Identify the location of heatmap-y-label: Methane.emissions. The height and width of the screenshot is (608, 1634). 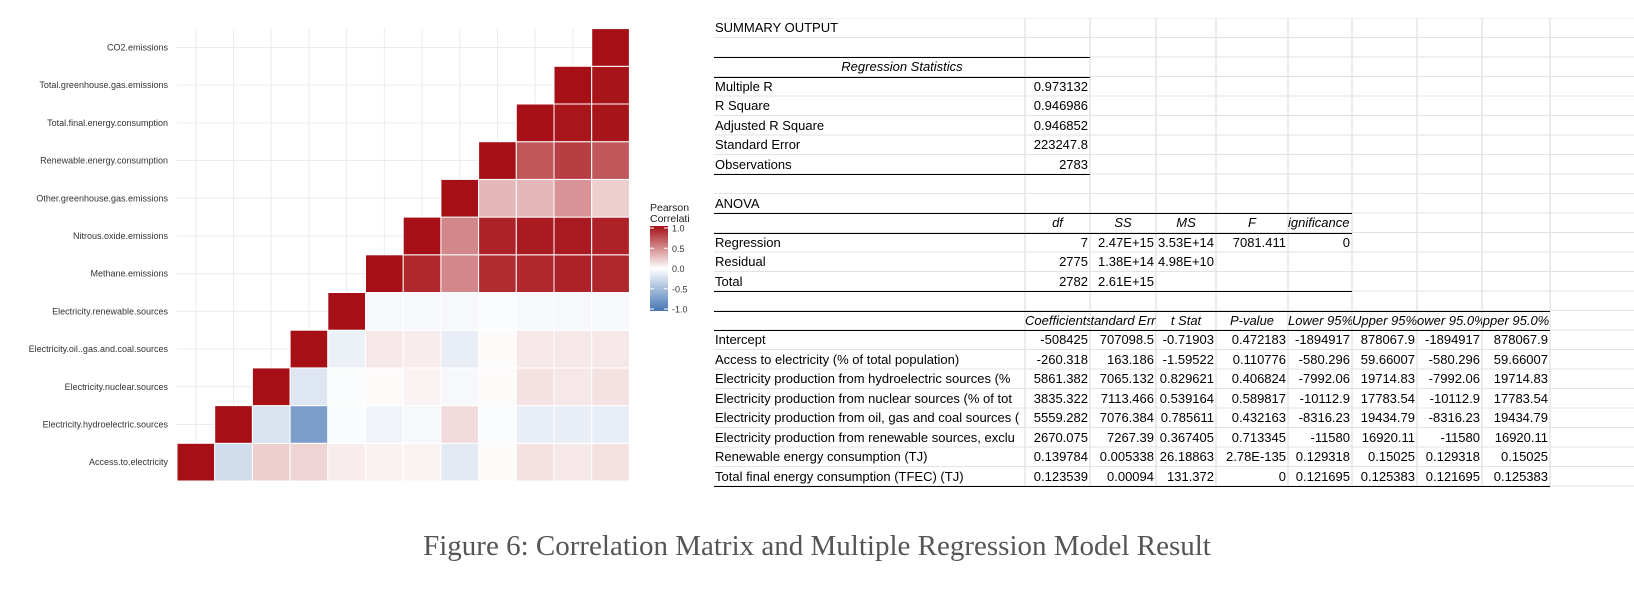
(129, 274).